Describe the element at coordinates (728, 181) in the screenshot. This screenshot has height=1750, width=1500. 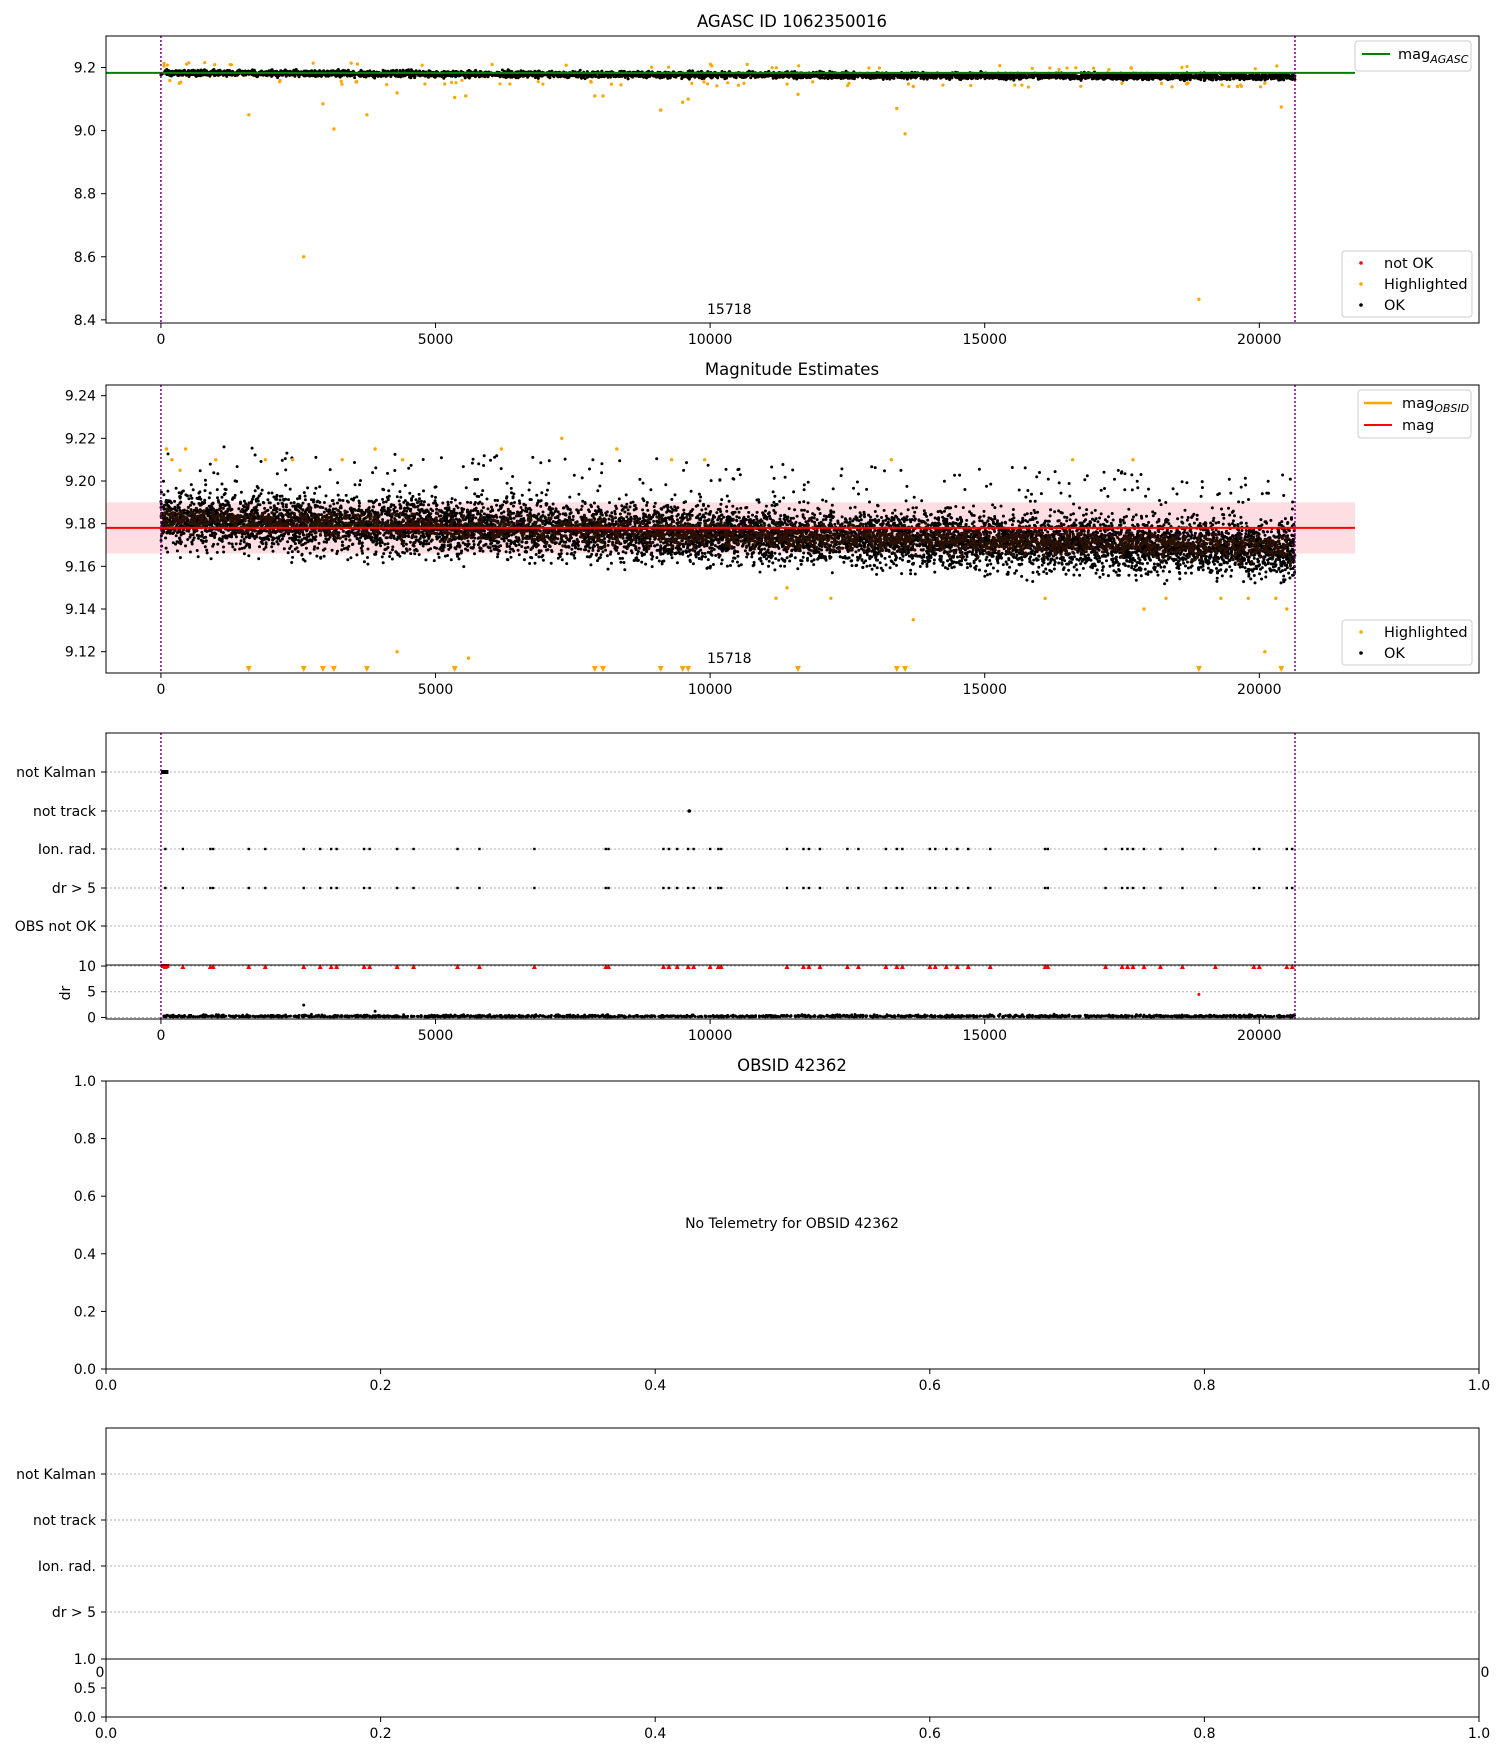
I see `agasc-points` at that location.